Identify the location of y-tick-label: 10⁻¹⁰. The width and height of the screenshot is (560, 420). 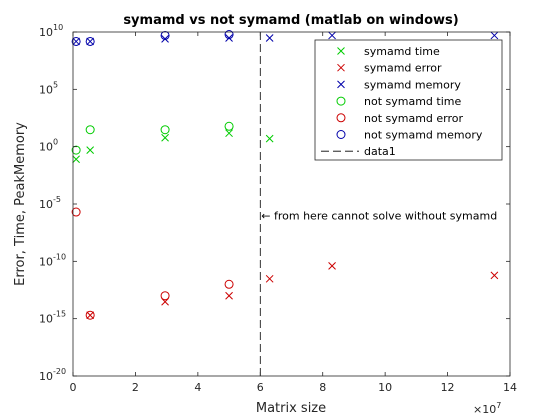
(52, 260).